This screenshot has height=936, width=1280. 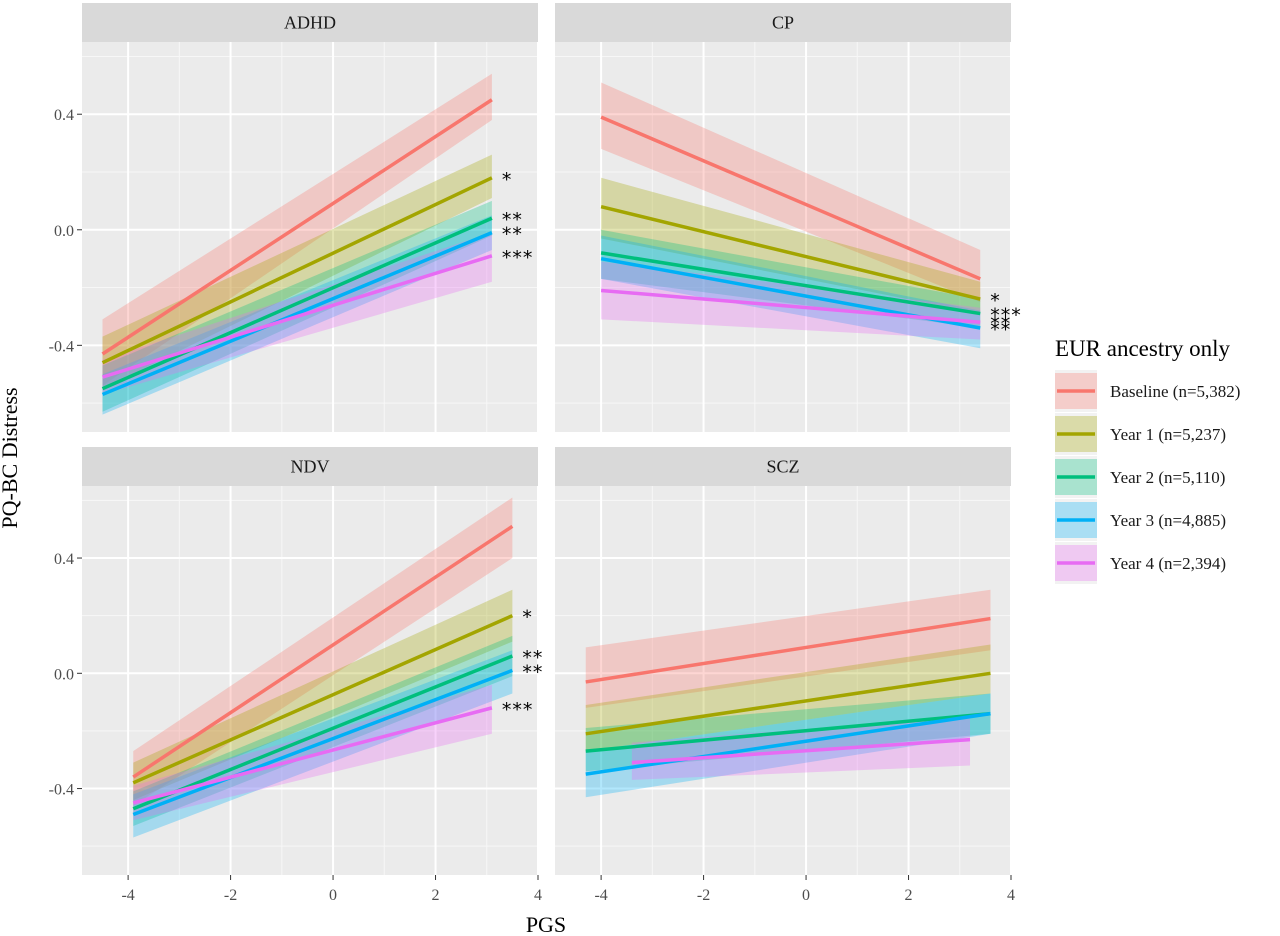 What do you see at coordinates (1168, 520) in the screenshot?
I see `legend-label: Year 3 (n=4,885)` at bounding box center [1168, 520].